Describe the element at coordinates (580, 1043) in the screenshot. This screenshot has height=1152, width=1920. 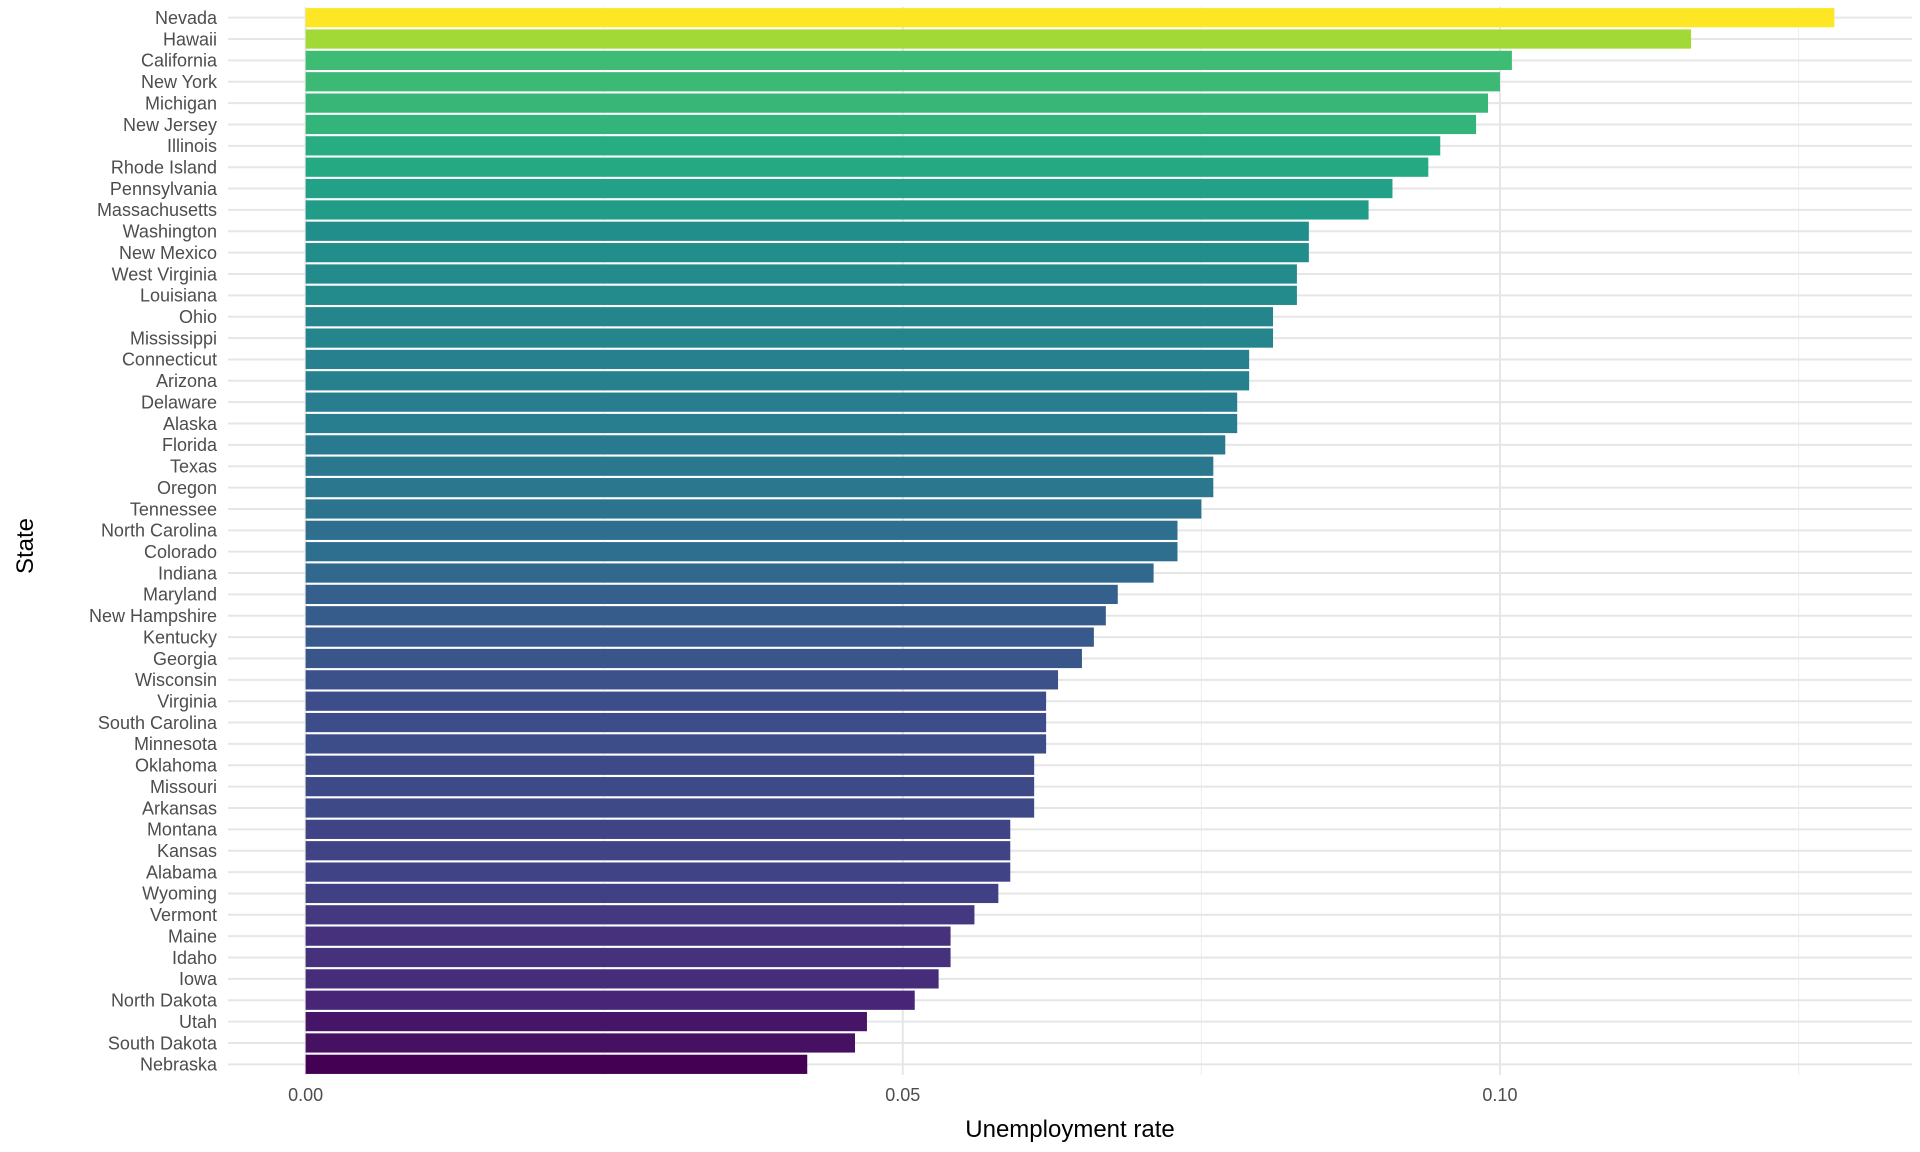
I see `bar-south-dakota` at that location.